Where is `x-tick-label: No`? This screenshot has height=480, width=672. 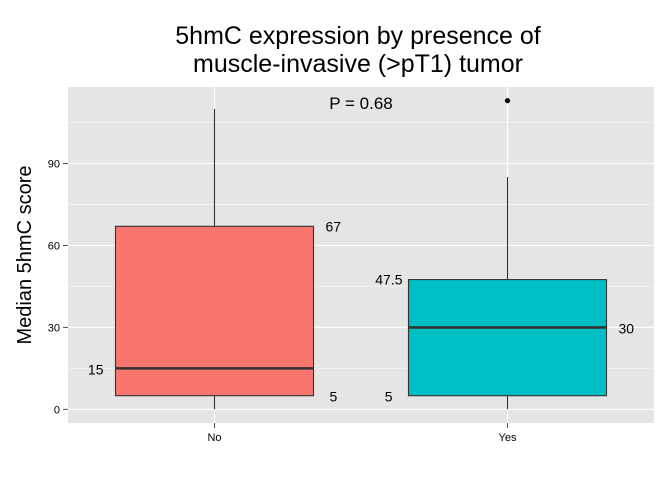
x-tick-label: No is located at coordinates (214, 438).